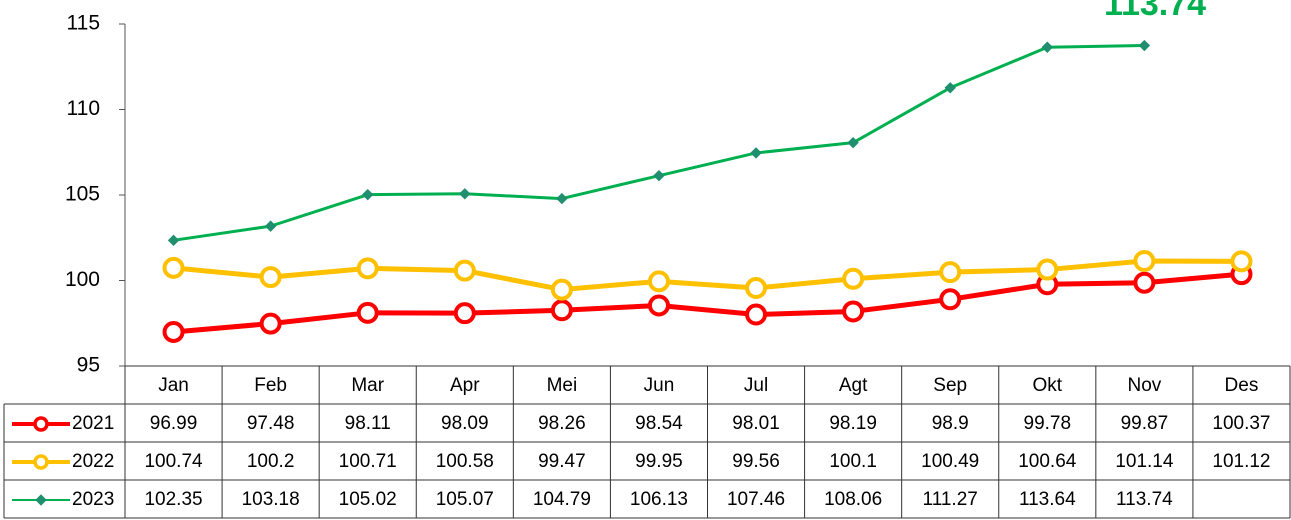  What do you see at coordinates (271, 423) in the screenshot?
I see `table-value: 97.48` at bounding box center [271, 423].